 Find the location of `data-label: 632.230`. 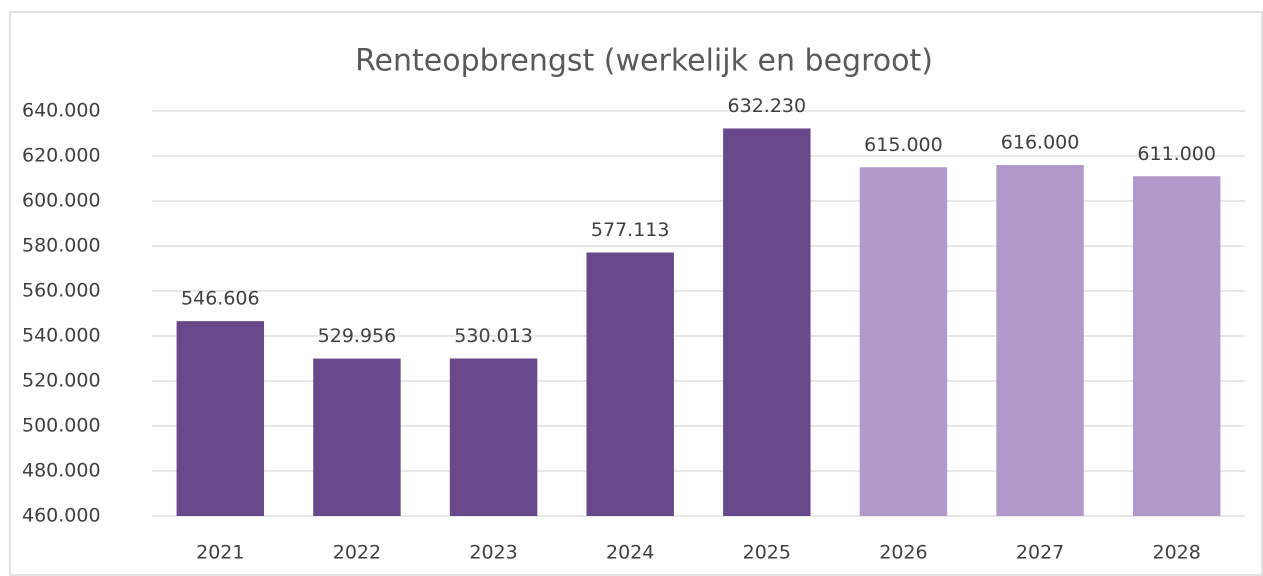

data-label: 632.230 is located at coordinates (767, 106).